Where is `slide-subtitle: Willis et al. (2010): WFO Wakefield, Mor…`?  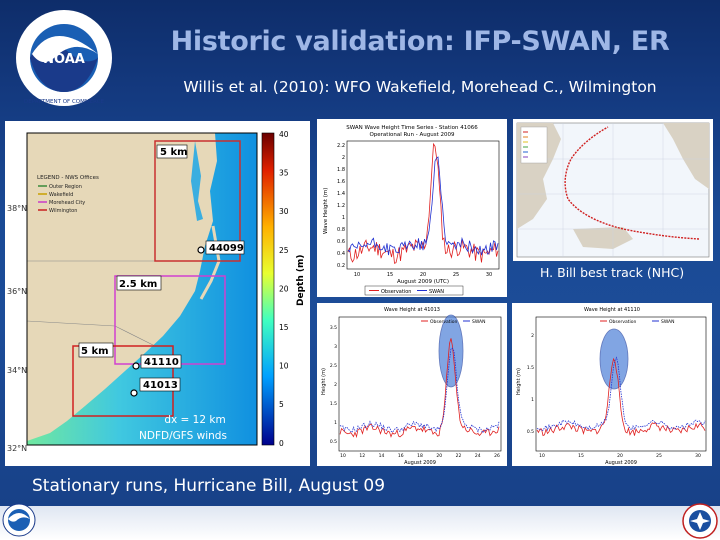
slide-subtitle: Willis et al. (2010): WFO Wakefield, Mor… is located at coordinates (420, 87).